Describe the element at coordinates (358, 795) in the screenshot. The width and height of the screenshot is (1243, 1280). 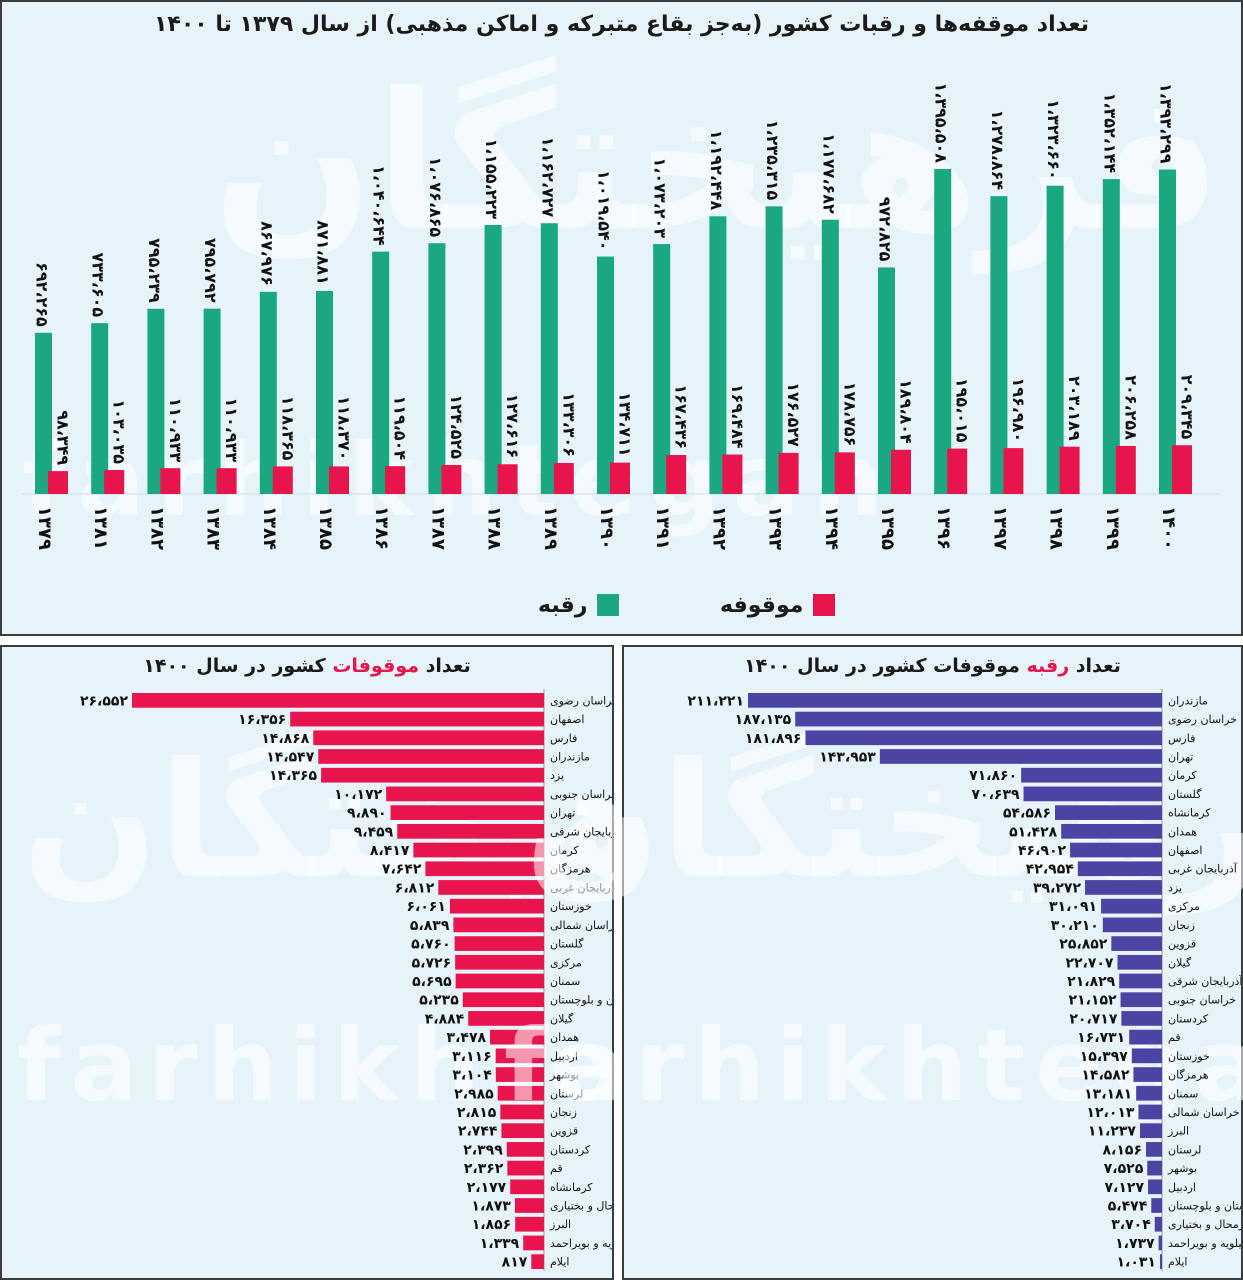
I see `value-label: ۱۰،۱۷۲` at that location.